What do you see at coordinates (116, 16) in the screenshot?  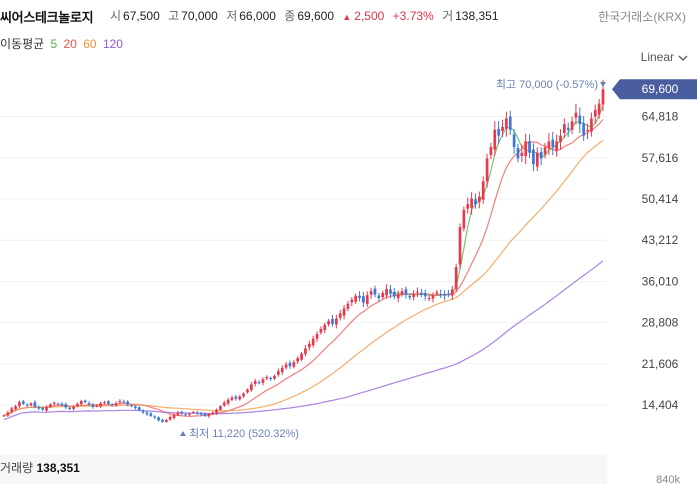 I see `open-label: 시` at bounding box center [116, 16].